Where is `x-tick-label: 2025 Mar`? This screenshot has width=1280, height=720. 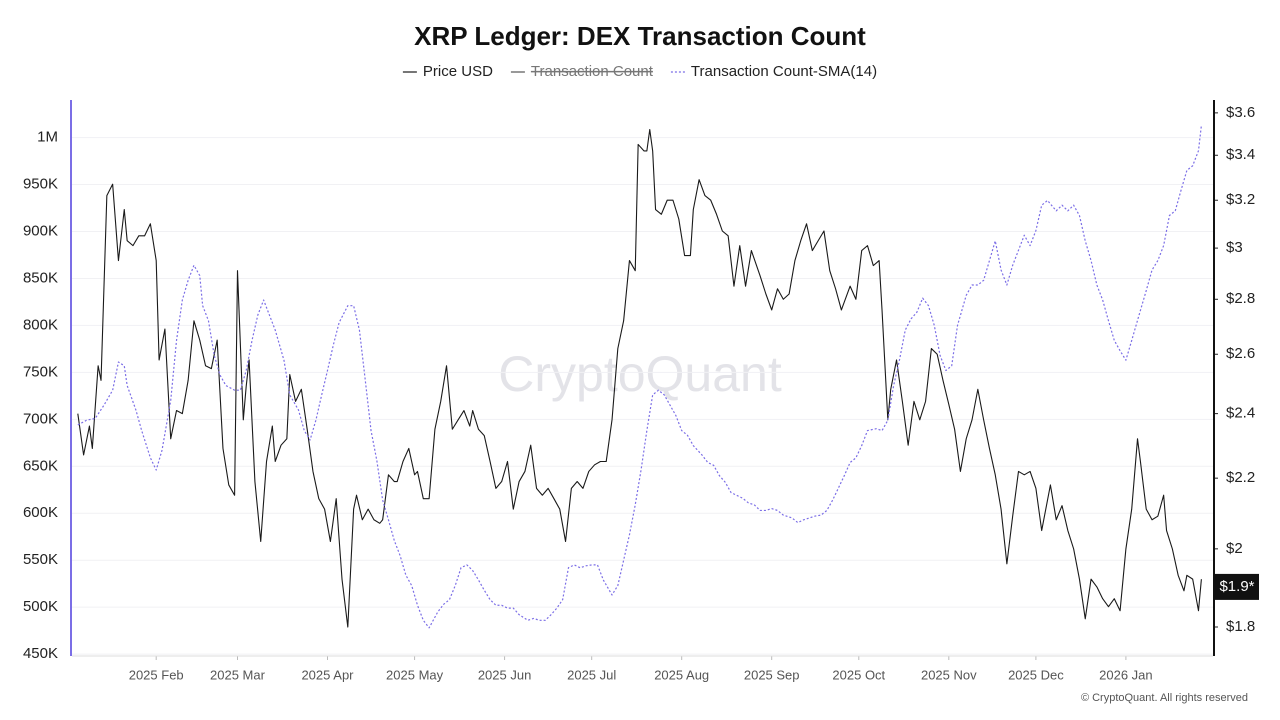
x-tick-label: 2025 Mar is located at coordinates (238, 674).